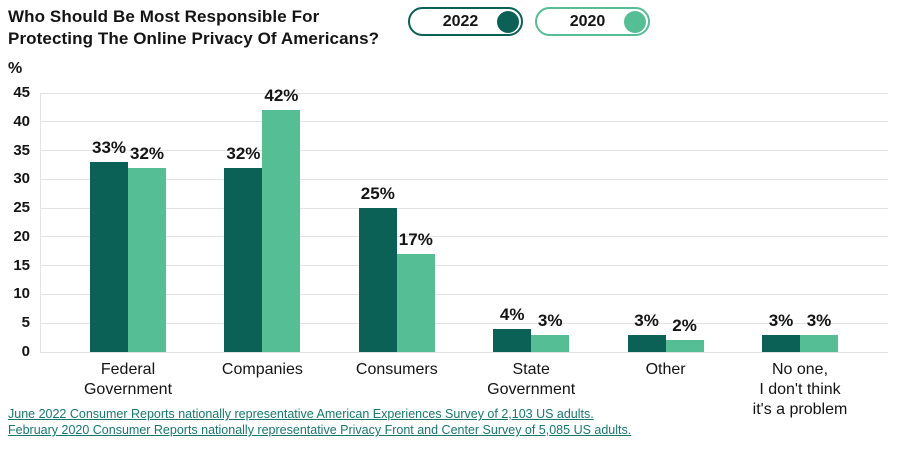 Image resolution: width=900 pixels, height=450 pixels. What do you see at coordinates (25, 323) in the screenshot?
I see `y-axis-tick-label: 5` at bounding box center [25, 323].